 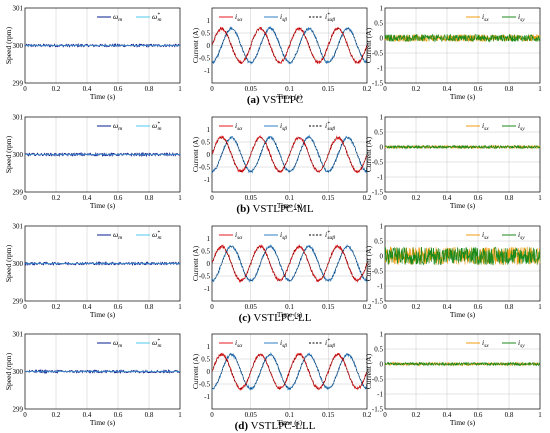 What do you see at coordinates (251, 307) in the screenshot?
I see `current-panel-xtick-label: 0.05` at bounding box center [251, 307].